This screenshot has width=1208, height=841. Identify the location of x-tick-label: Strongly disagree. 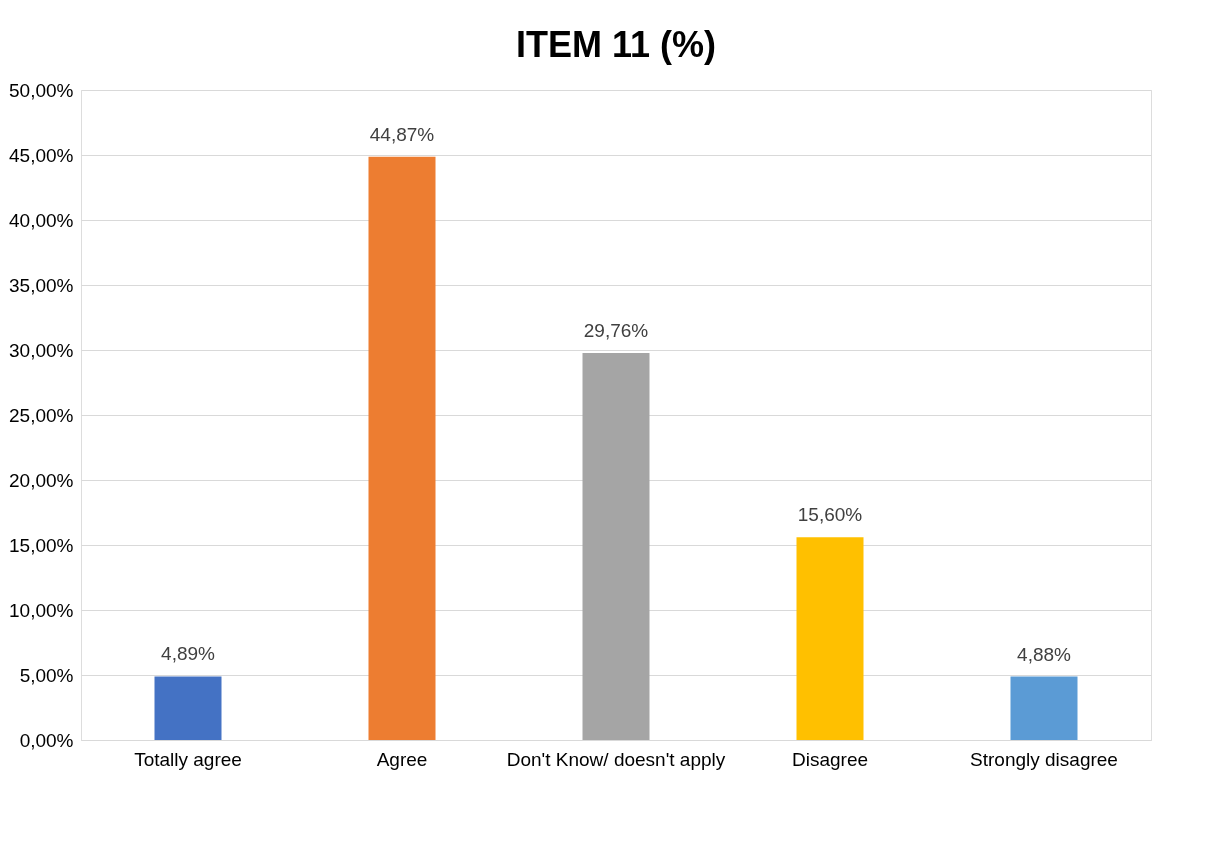
(1044, 759).